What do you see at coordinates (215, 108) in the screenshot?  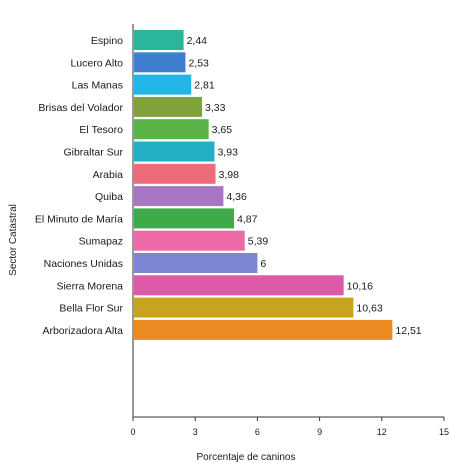 I see `value-label: 3,33` at bounding box center [215, 108].